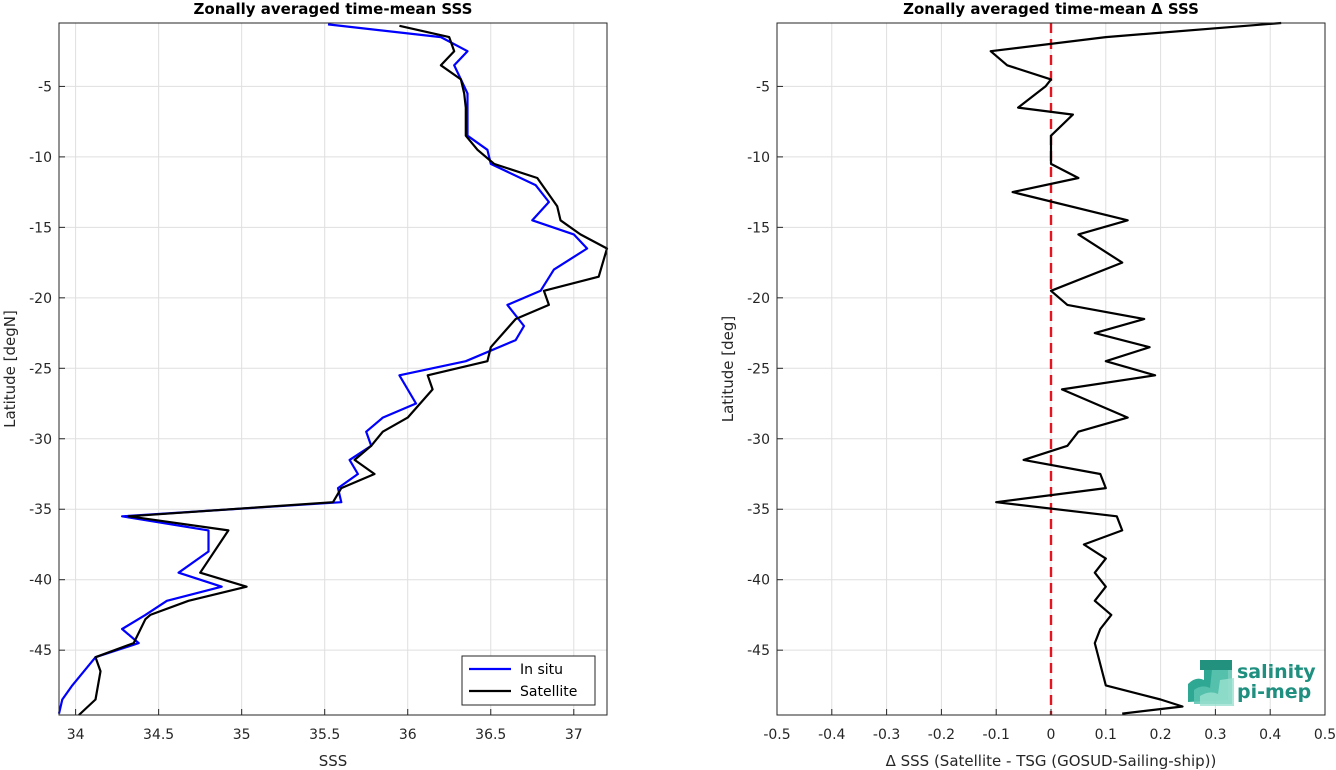 The height and width of the screenshot is (770, 1336). What do you see at coordinates (831, 735) in the screenshot?
I see `x-tick-label: -0.4` at bounding box center [831, 735].